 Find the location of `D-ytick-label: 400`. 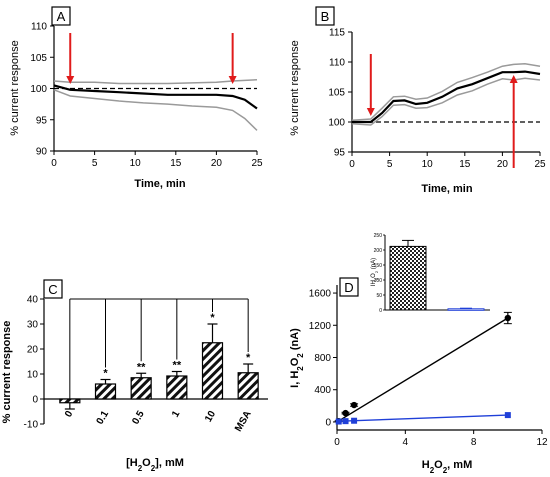

D-ytick-label: 400 is located at coordinates (322, 390).